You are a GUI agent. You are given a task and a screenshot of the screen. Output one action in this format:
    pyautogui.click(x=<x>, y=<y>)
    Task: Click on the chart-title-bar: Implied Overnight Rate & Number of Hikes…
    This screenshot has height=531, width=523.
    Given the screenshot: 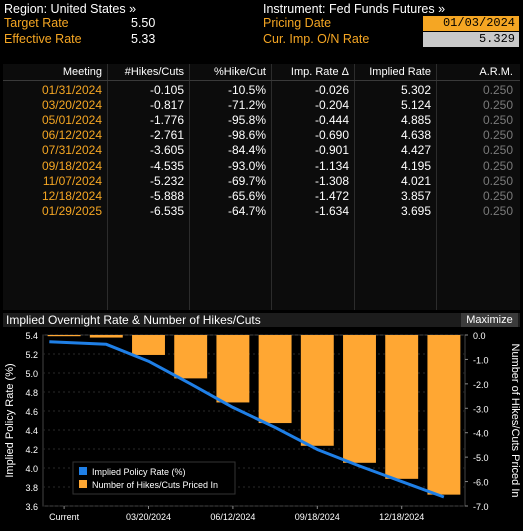 What is the action you would take?
    pyautogui.click(x=261, y=320)
    